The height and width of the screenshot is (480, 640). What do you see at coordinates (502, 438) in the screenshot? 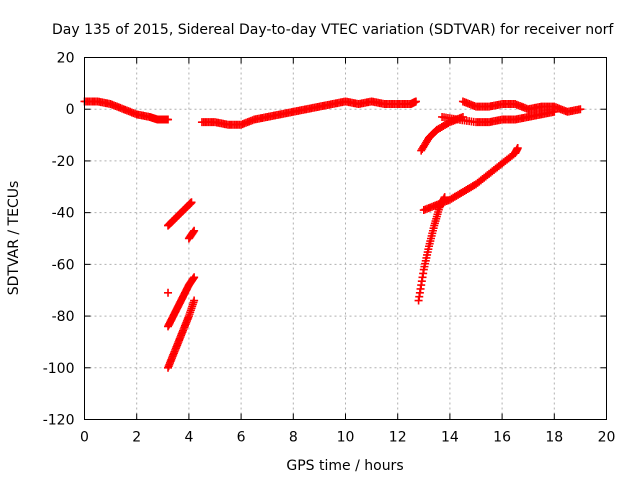
I see `x-tick-label: 16` at bounding box center [502, 438].